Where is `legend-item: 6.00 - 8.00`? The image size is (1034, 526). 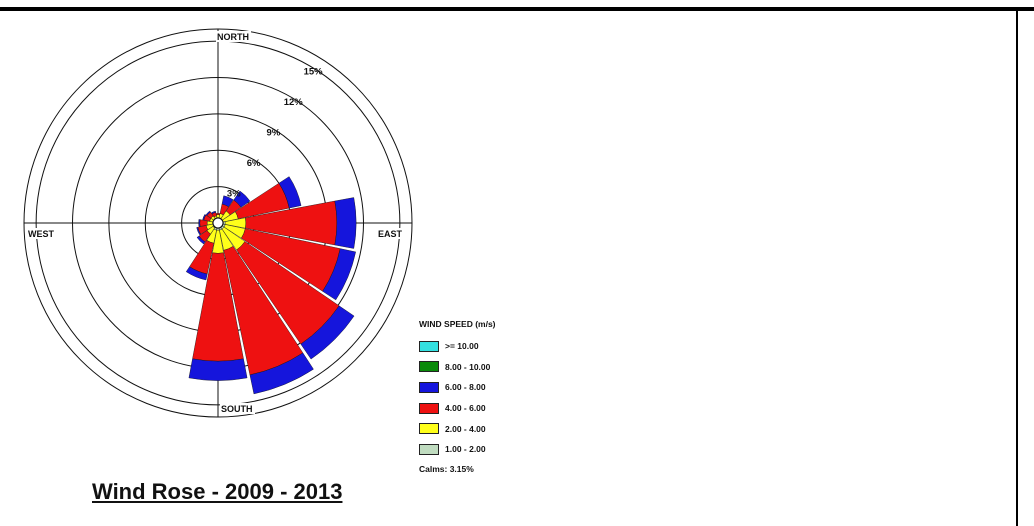
legend-item: 6.00 - 8.00 is located at coordinates (459, 387).